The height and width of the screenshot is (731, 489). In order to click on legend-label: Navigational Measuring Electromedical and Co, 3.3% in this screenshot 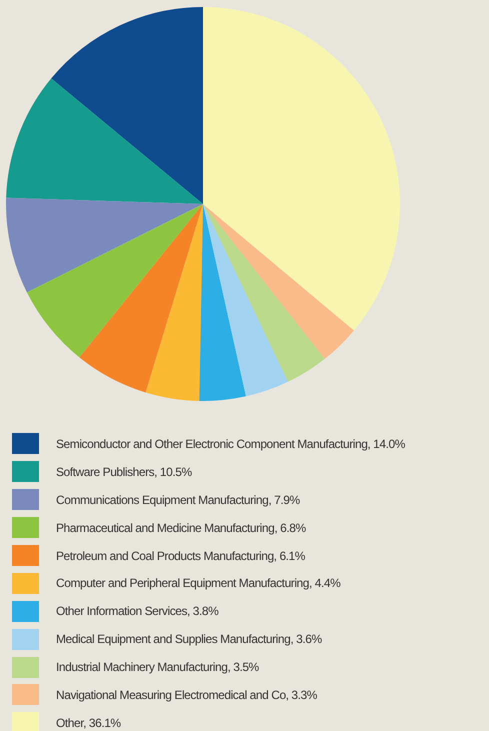, I will do `click(186, 695)`.